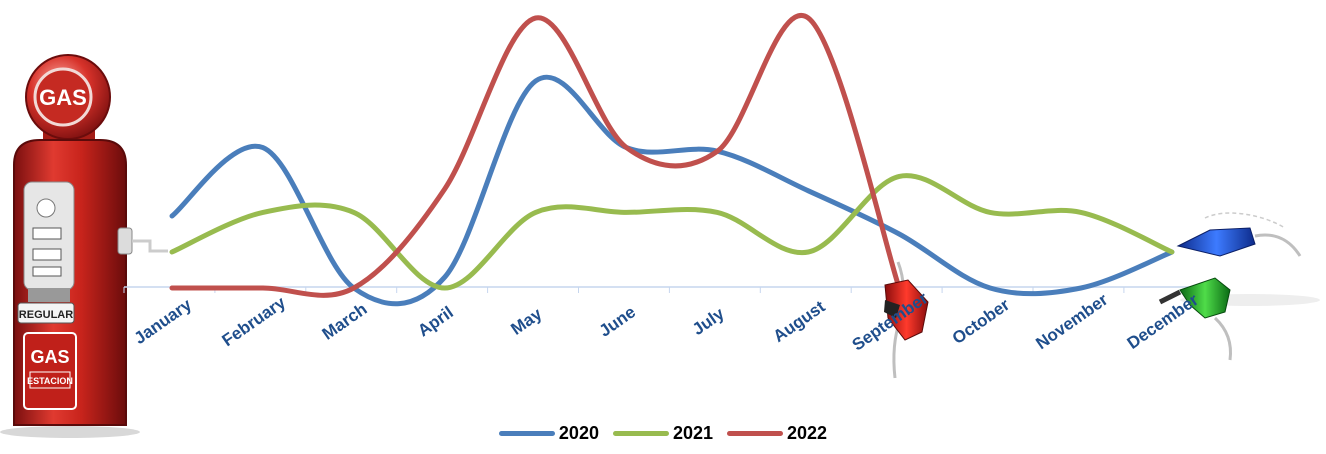  What do you see at coordinates (527, 433) in the screenshot?
I see `legend-swatch-2020` at bounding box center [527, 433].